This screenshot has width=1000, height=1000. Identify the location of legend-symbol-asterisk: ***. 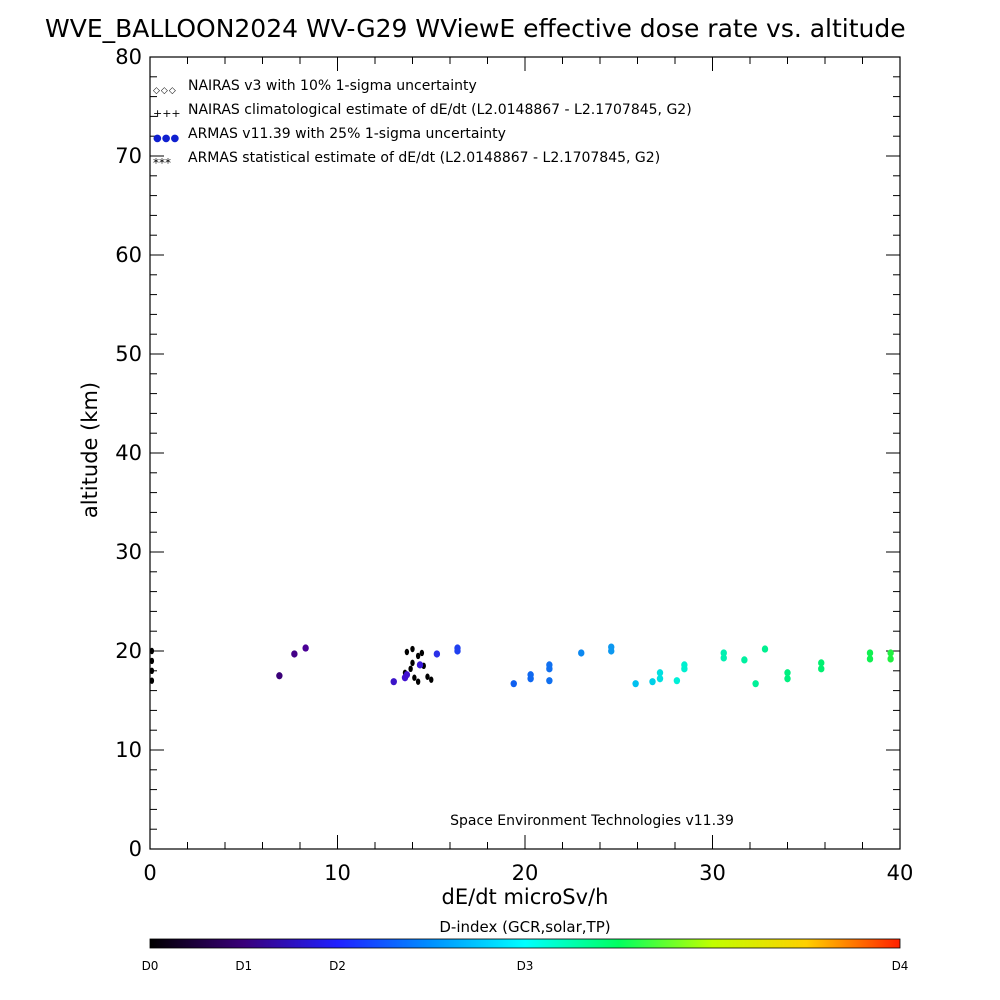
(162, 163).